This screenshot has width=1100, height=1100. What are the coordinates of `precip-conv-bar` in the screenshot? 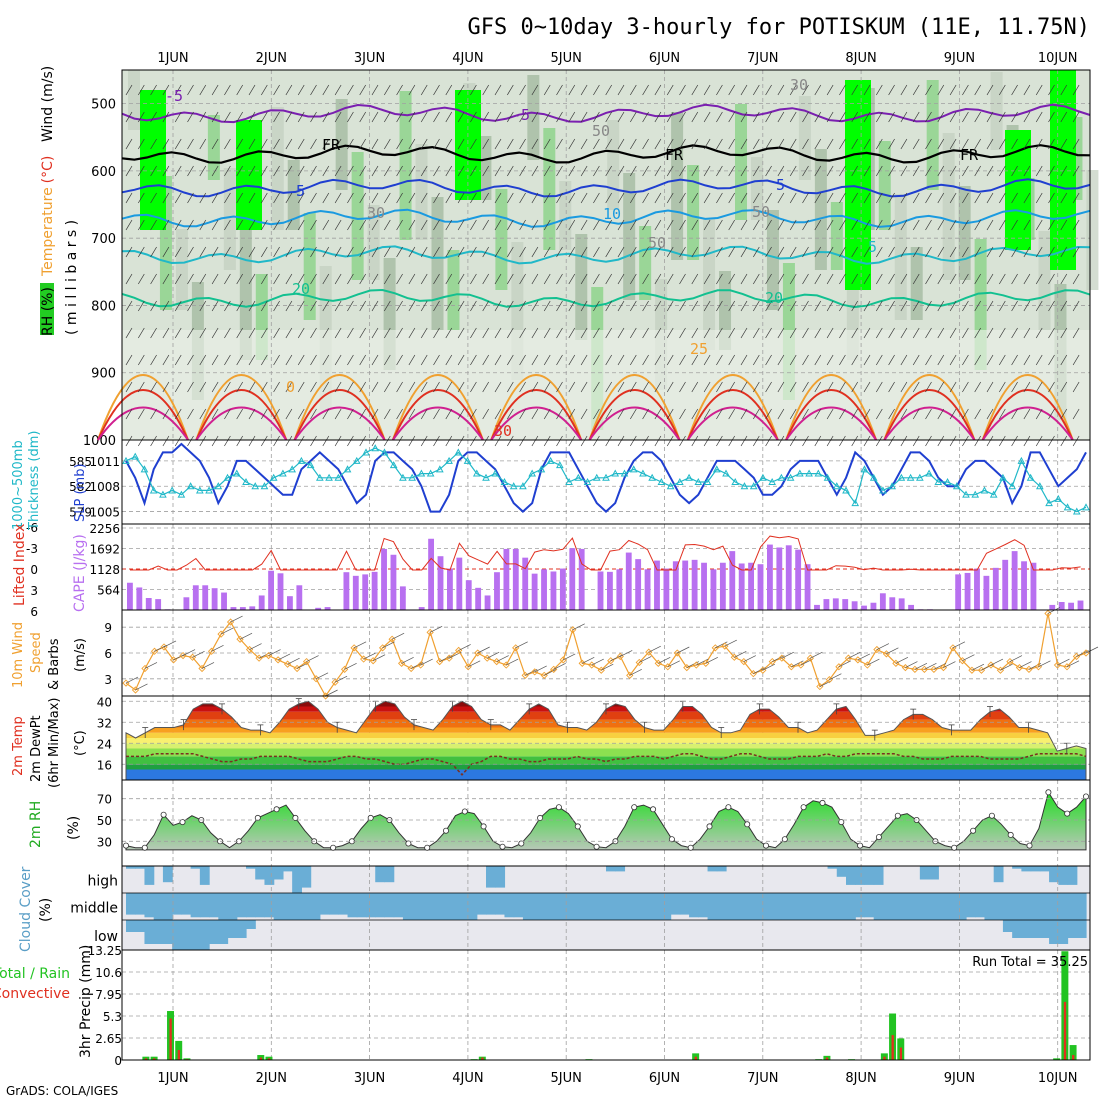 It's located at (892, 1047).